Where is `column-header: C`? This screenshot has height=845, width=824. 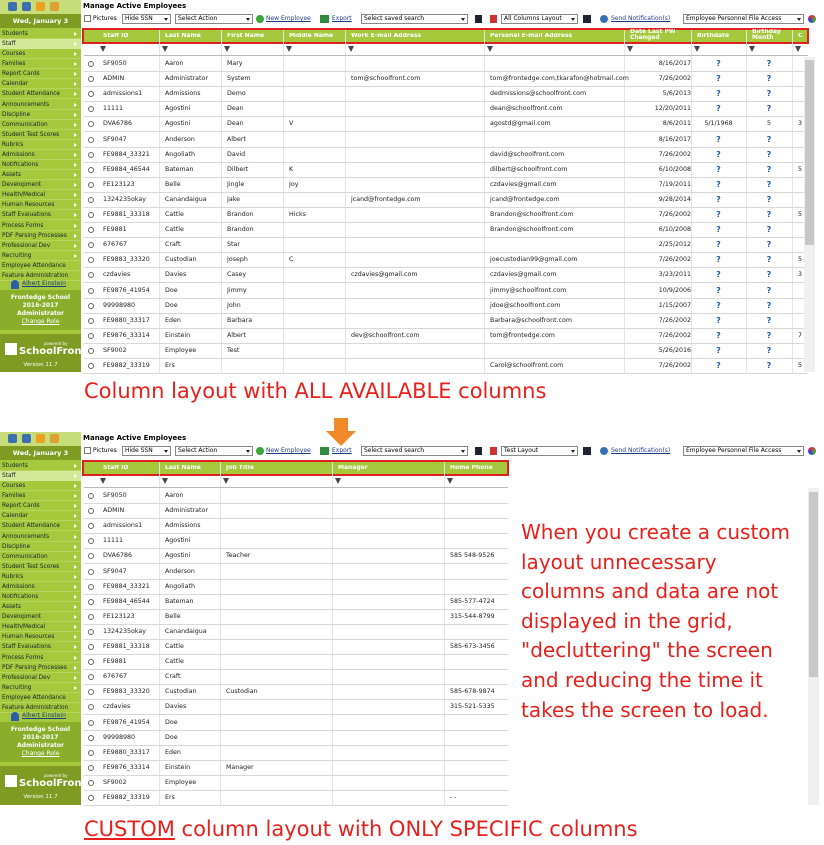
column-header: C is located at coordinates (800, 36).